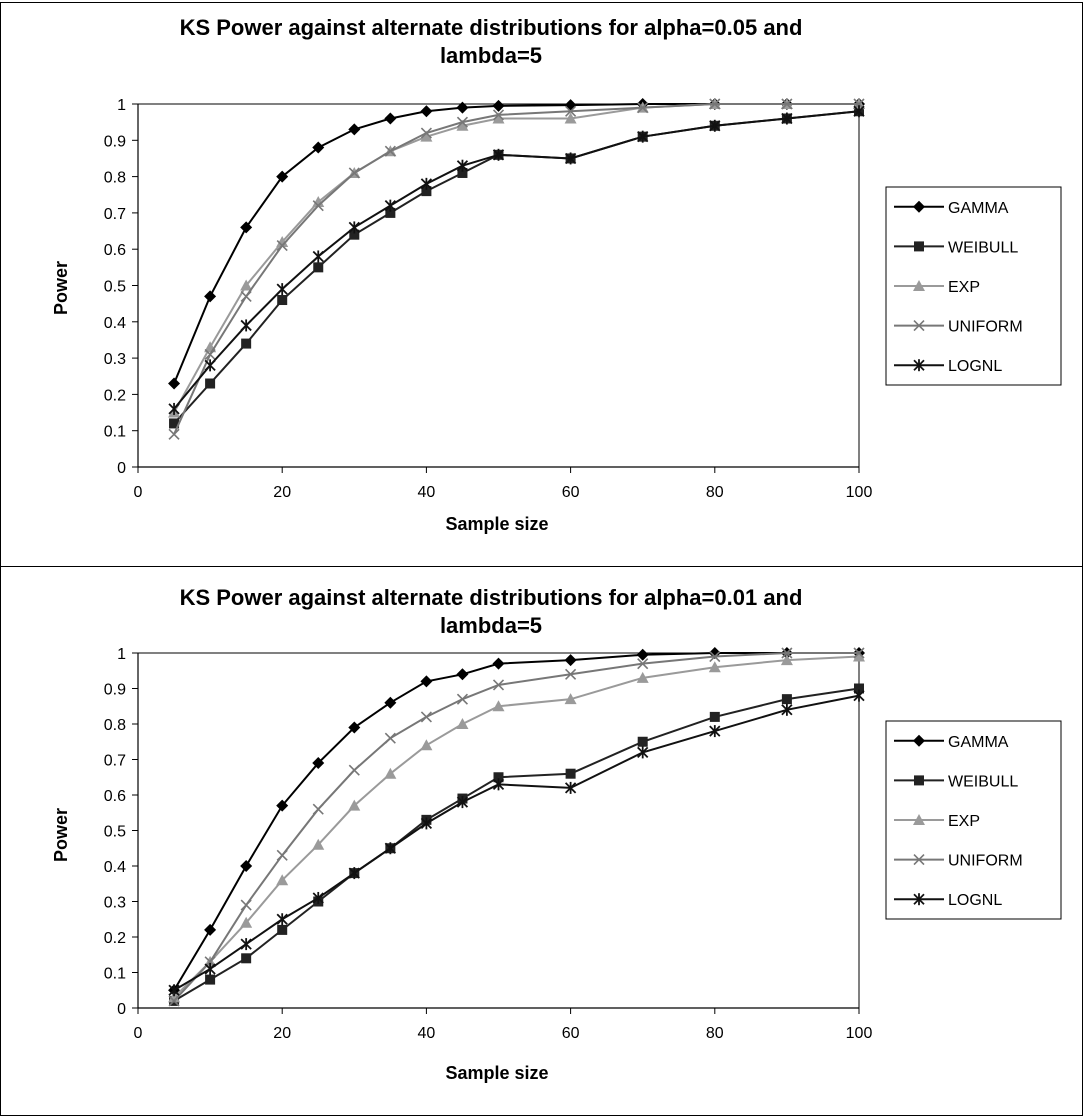 This screenshot has width=1085, height=1118. Describe the element at coordinates (115, 796) in the screenshot. I see `y-tick-label: 0.6` at that location.